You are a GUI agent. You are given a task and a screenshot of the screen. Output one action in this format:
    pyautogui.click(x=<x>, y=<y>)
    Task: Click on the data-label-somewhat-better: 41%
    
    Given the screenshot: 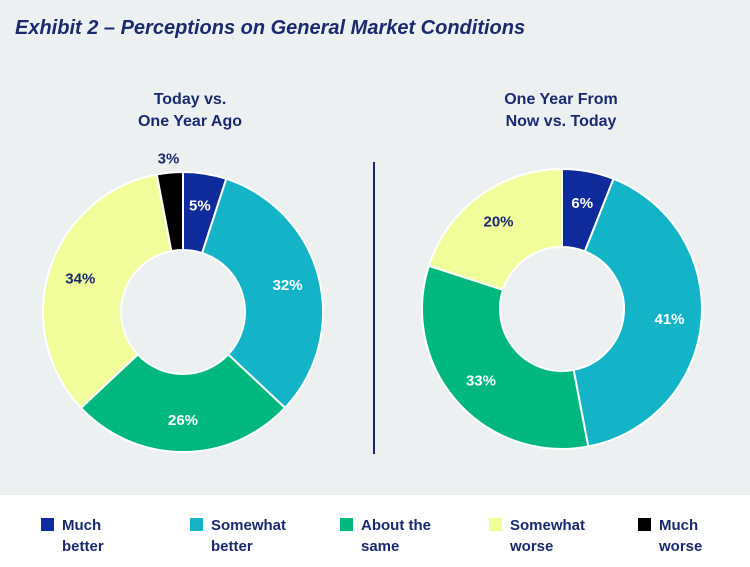 What is the action you would take?
    pyautogui.click(x=670, y=319)
    